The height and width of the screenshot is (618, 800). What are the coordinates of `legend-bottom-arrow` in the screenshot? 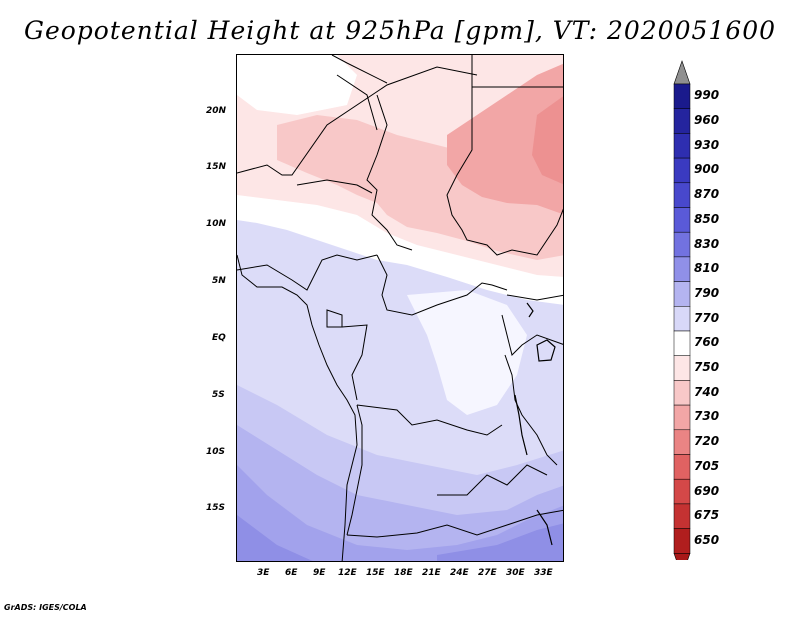 It's located at (682, 556).